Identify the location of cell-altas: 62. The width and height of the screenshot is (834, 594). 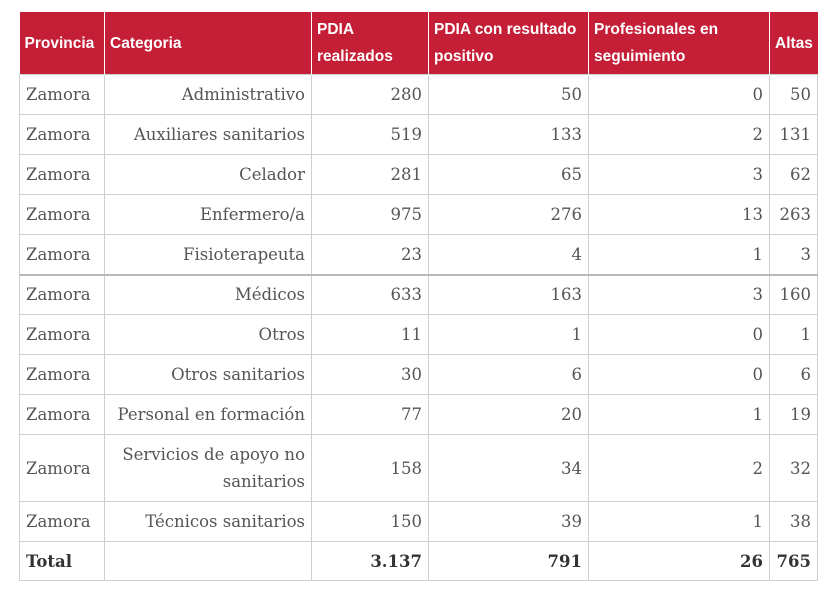
(793, 174).